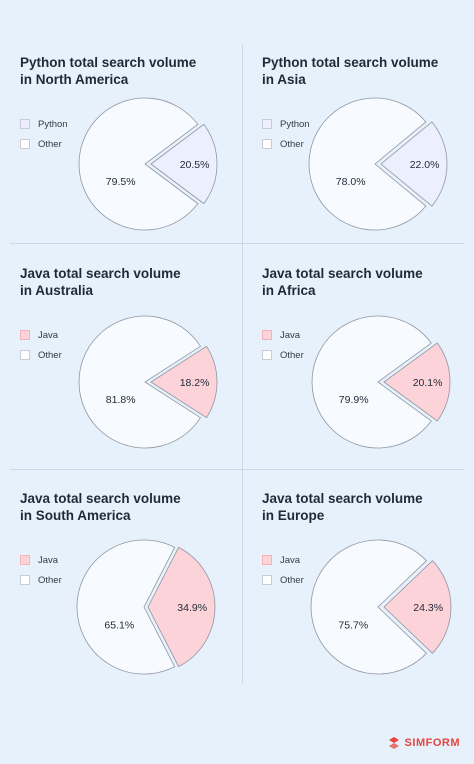 This screenshot has width=474, height=764. I want to click on slice-label-other: 81.8%, so click(121, 400).